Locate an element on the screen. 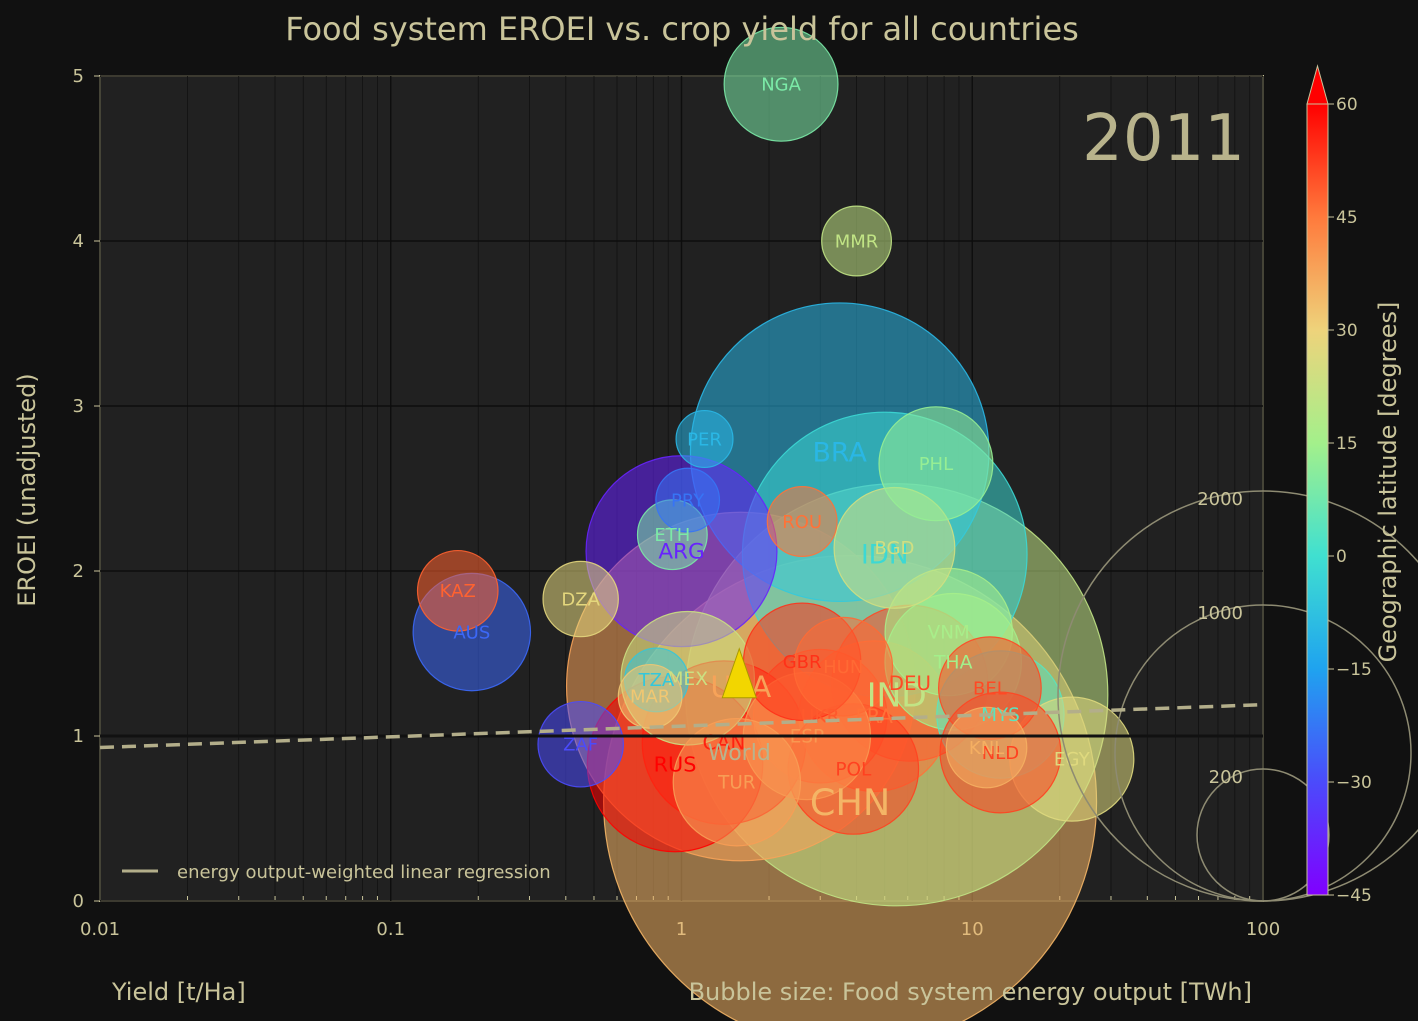 The height and width of the screenshot is (1021, 1418). y-tick-label: 1 is located at coordinates (78, 736).